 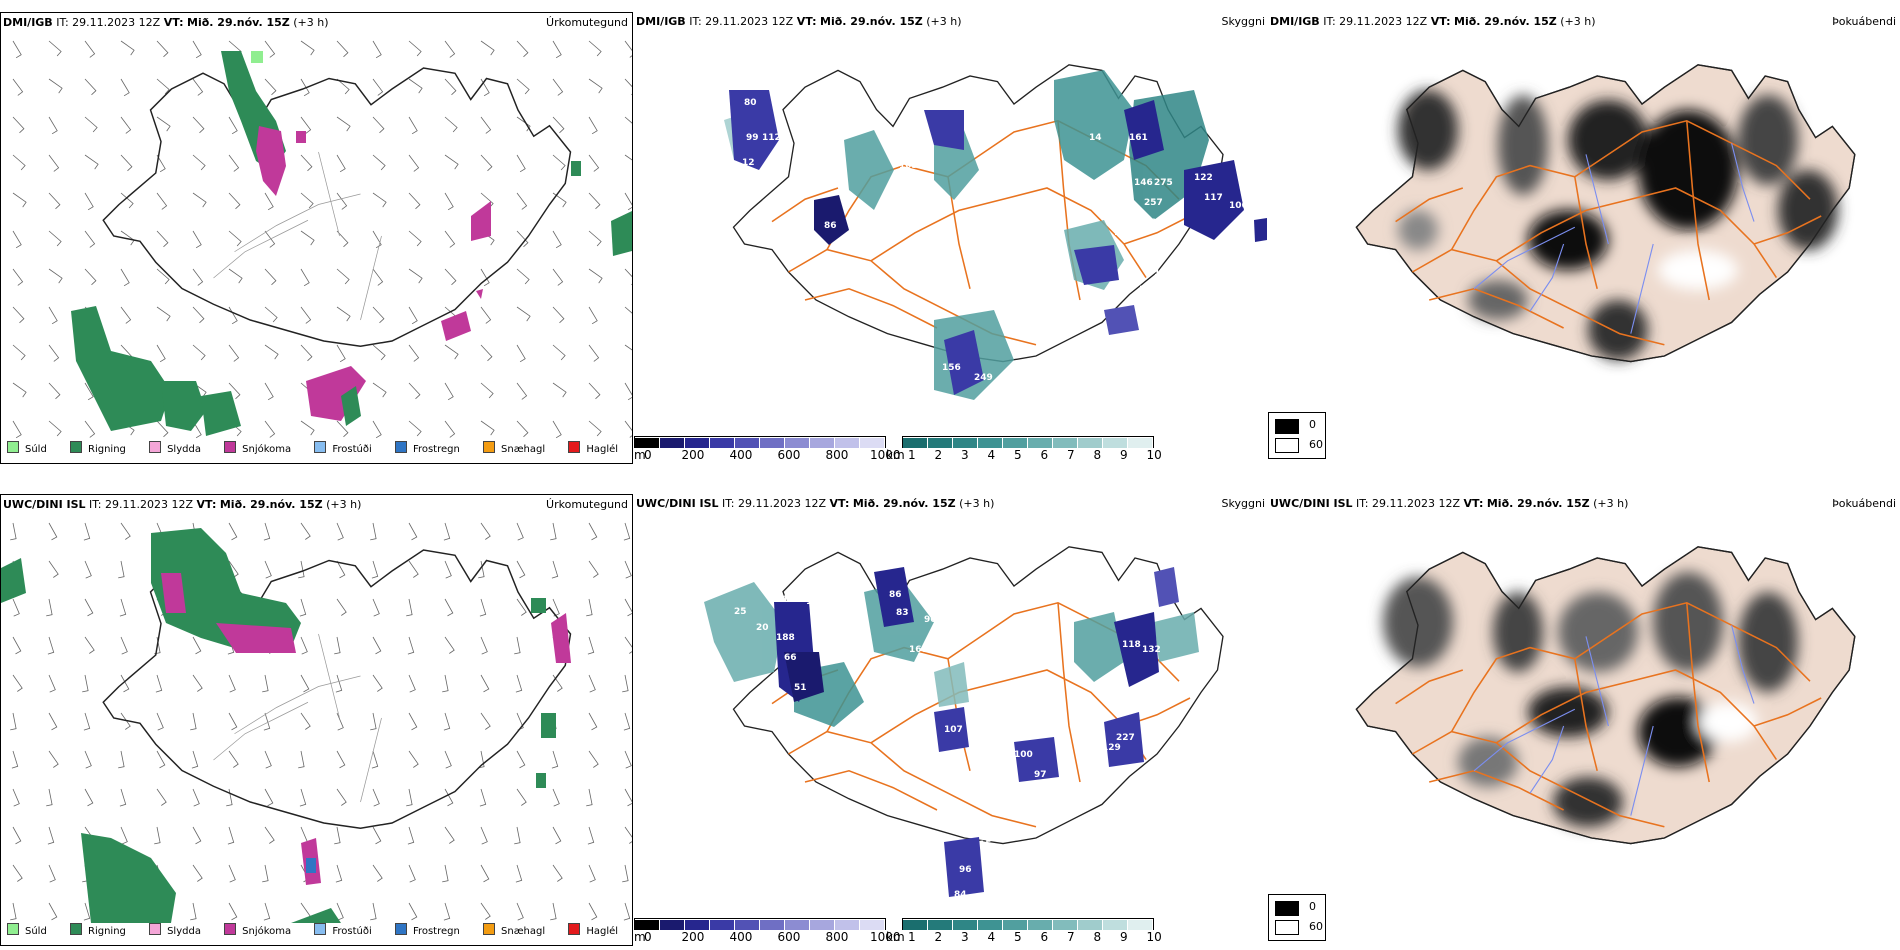 What do you see at coordinates (587, 22) in the screenshot?
I see `panel-title: Úrkomutegund` at bounding box center [587, 22].